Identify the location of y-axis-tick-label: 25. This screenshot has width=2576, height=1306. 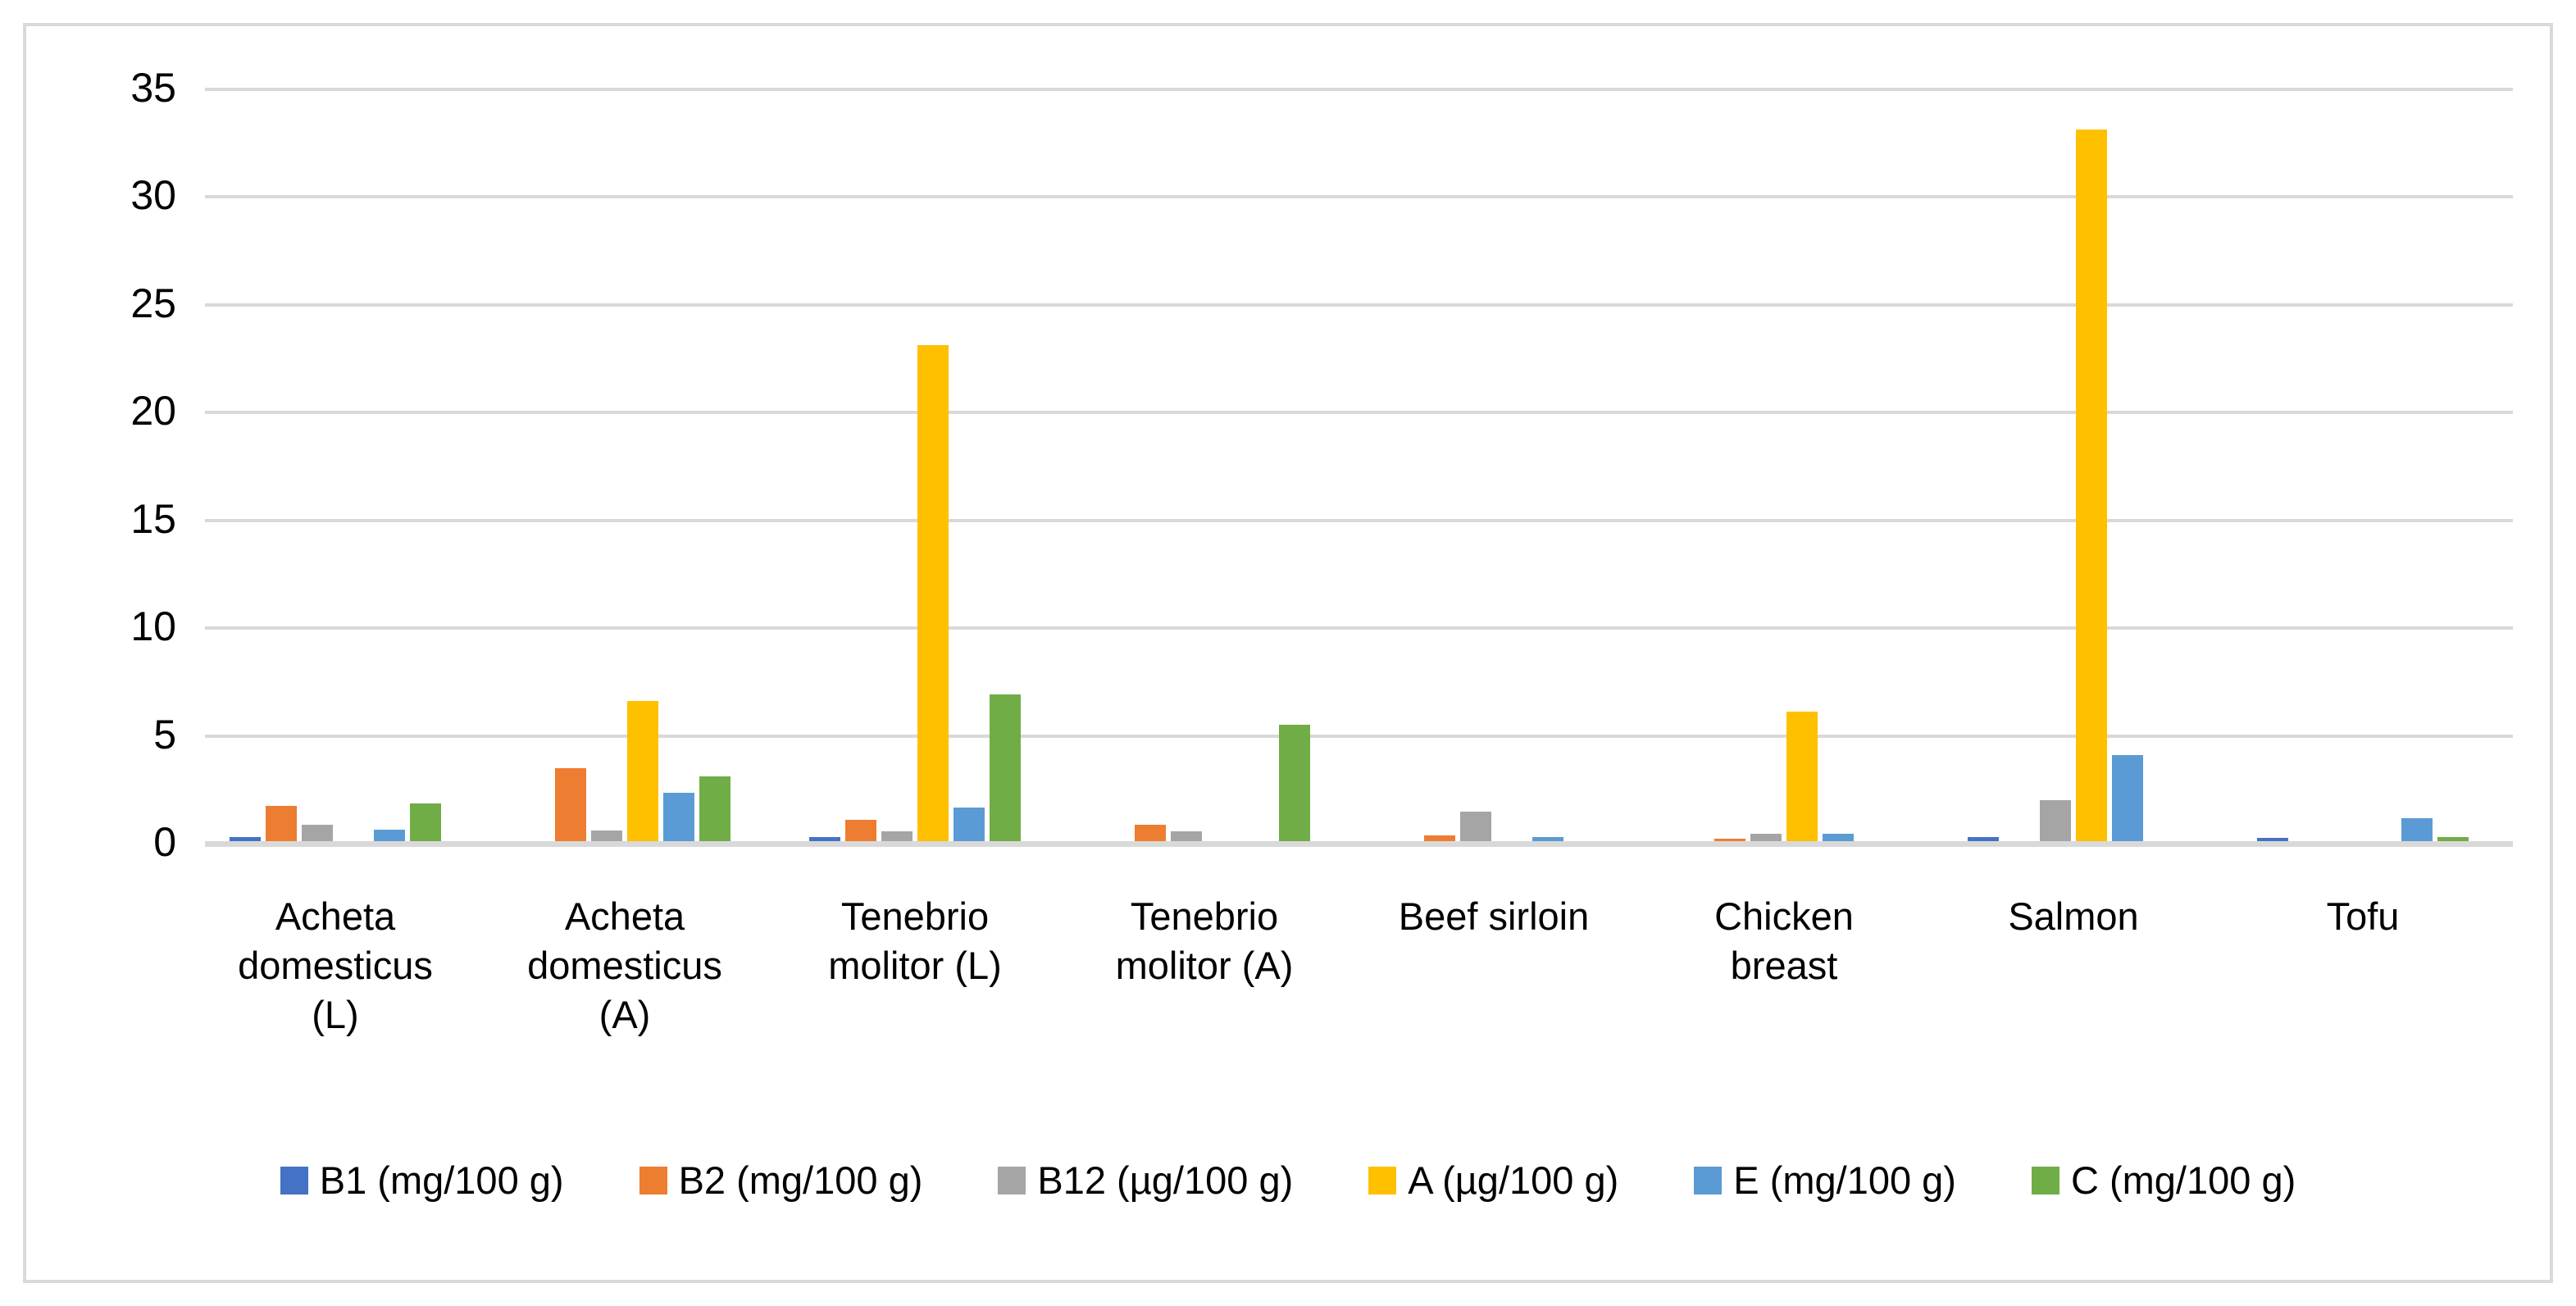
(153, 303).